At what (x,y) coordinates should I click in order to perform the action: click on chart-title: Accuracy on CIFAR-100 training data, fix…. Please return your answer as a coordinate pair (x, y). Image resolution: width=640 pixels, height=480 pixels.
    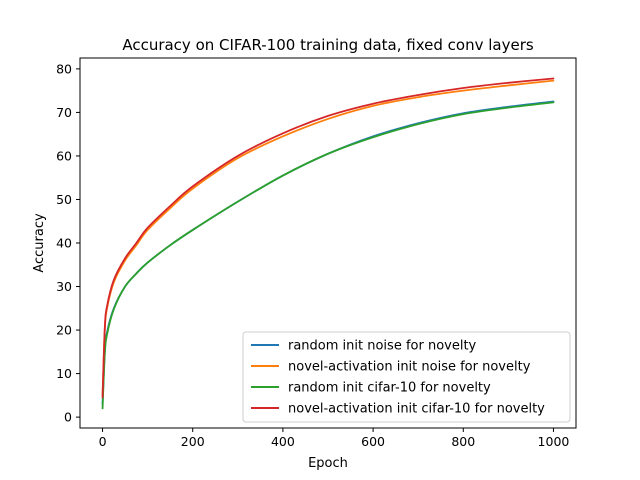
    Looking at the image, I should click on (328, 45).